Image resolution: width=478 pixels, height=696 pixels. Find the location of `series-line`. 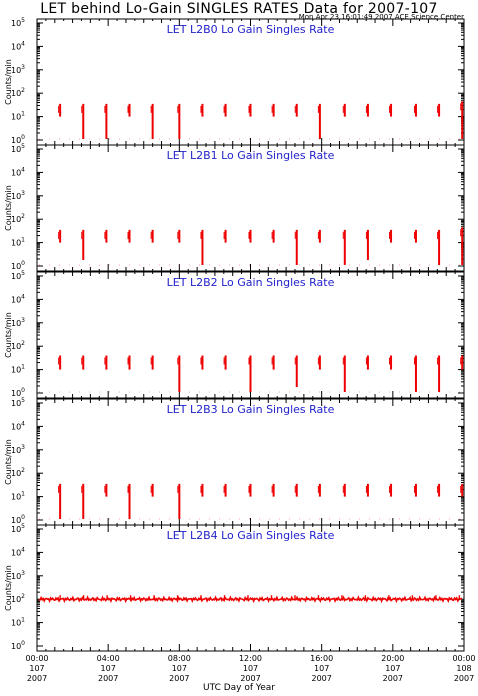

series-line is located at coordinates (250, 599).